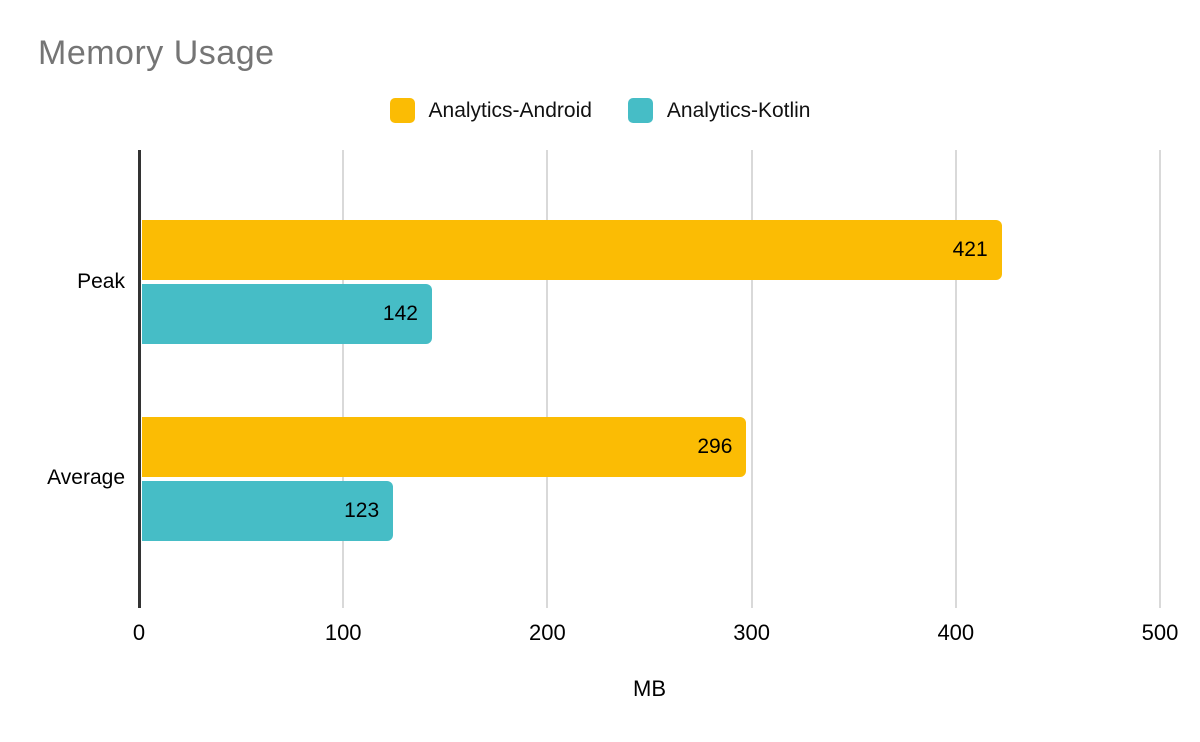  I want to click on bar-value-label: 123, so click(362, 510).